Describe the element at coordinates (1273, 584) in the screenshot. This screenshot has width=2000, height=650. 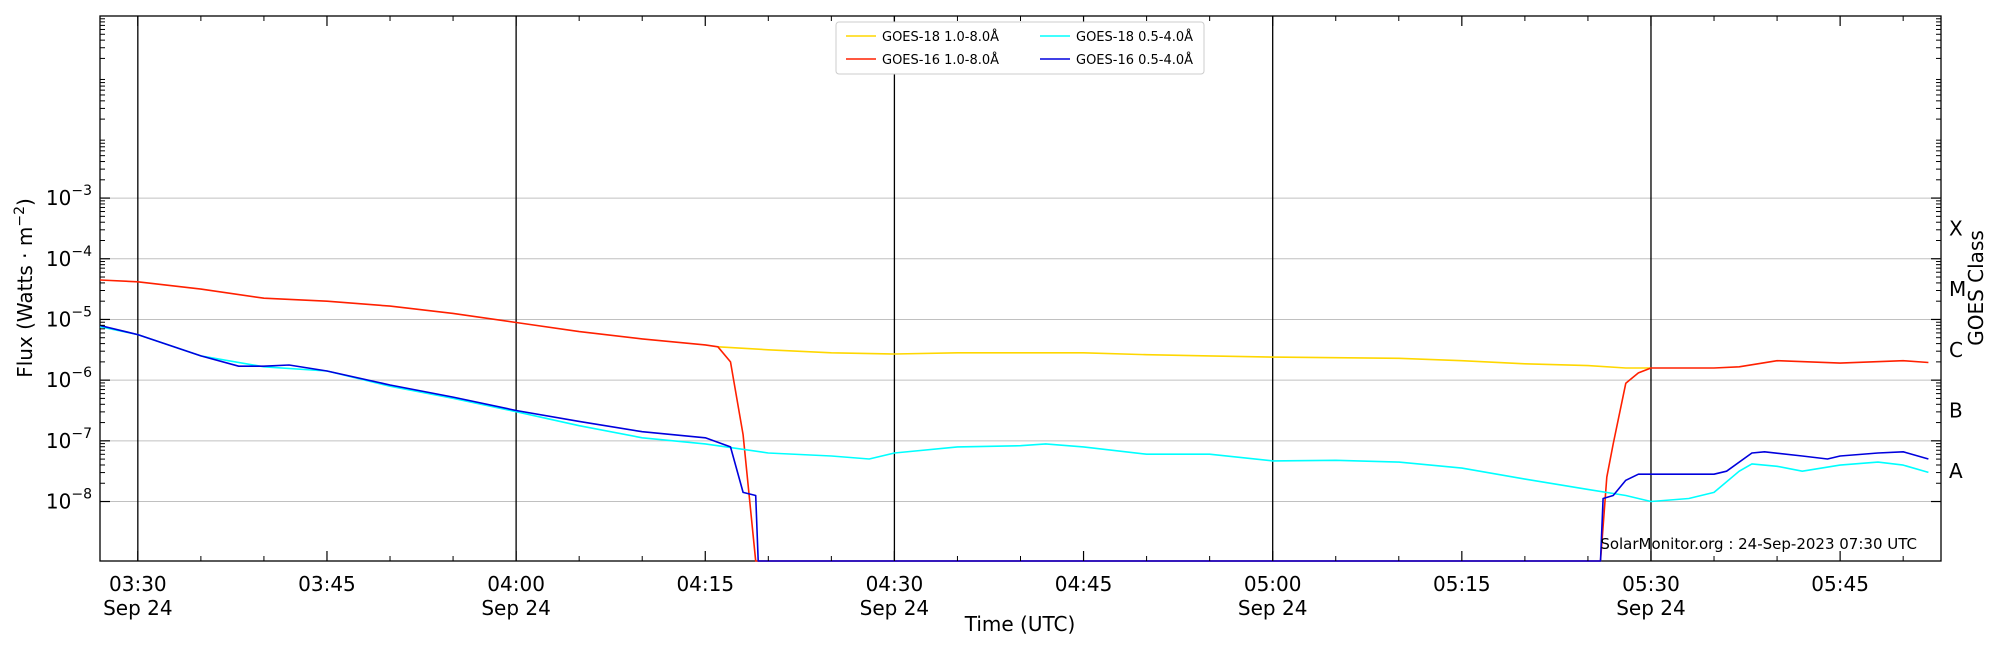
I see `x-tick-label: 05:00` at that location.